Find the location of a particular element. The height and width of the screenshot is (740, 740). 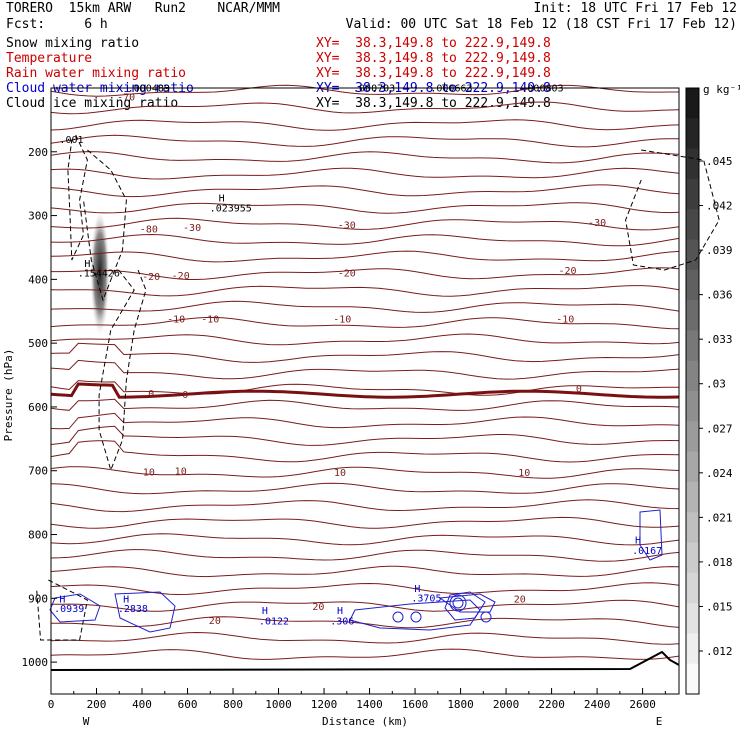

y-tick-label: 900 is located at coordinates (38, 598).